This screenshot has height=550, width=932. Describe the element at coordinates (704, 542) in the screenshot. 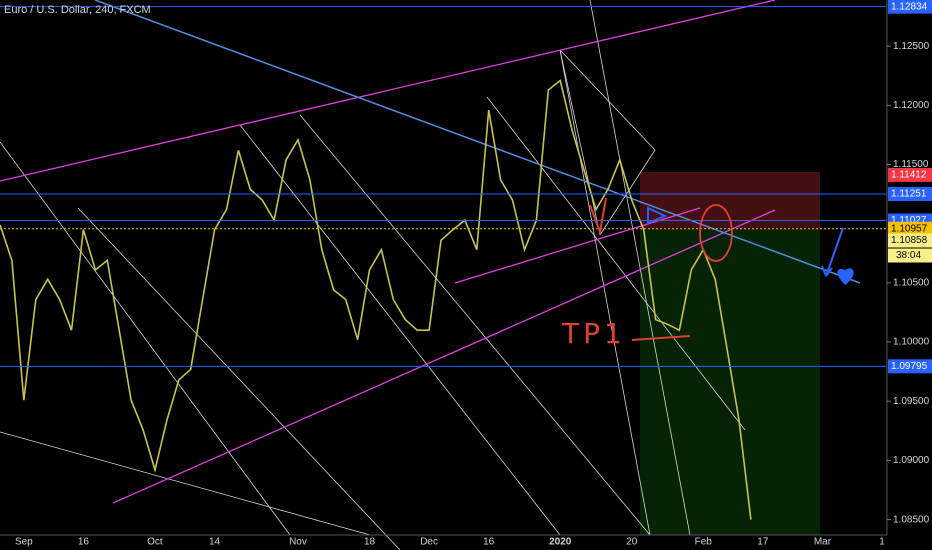

I see `x-tick-label: Feb` at that location.